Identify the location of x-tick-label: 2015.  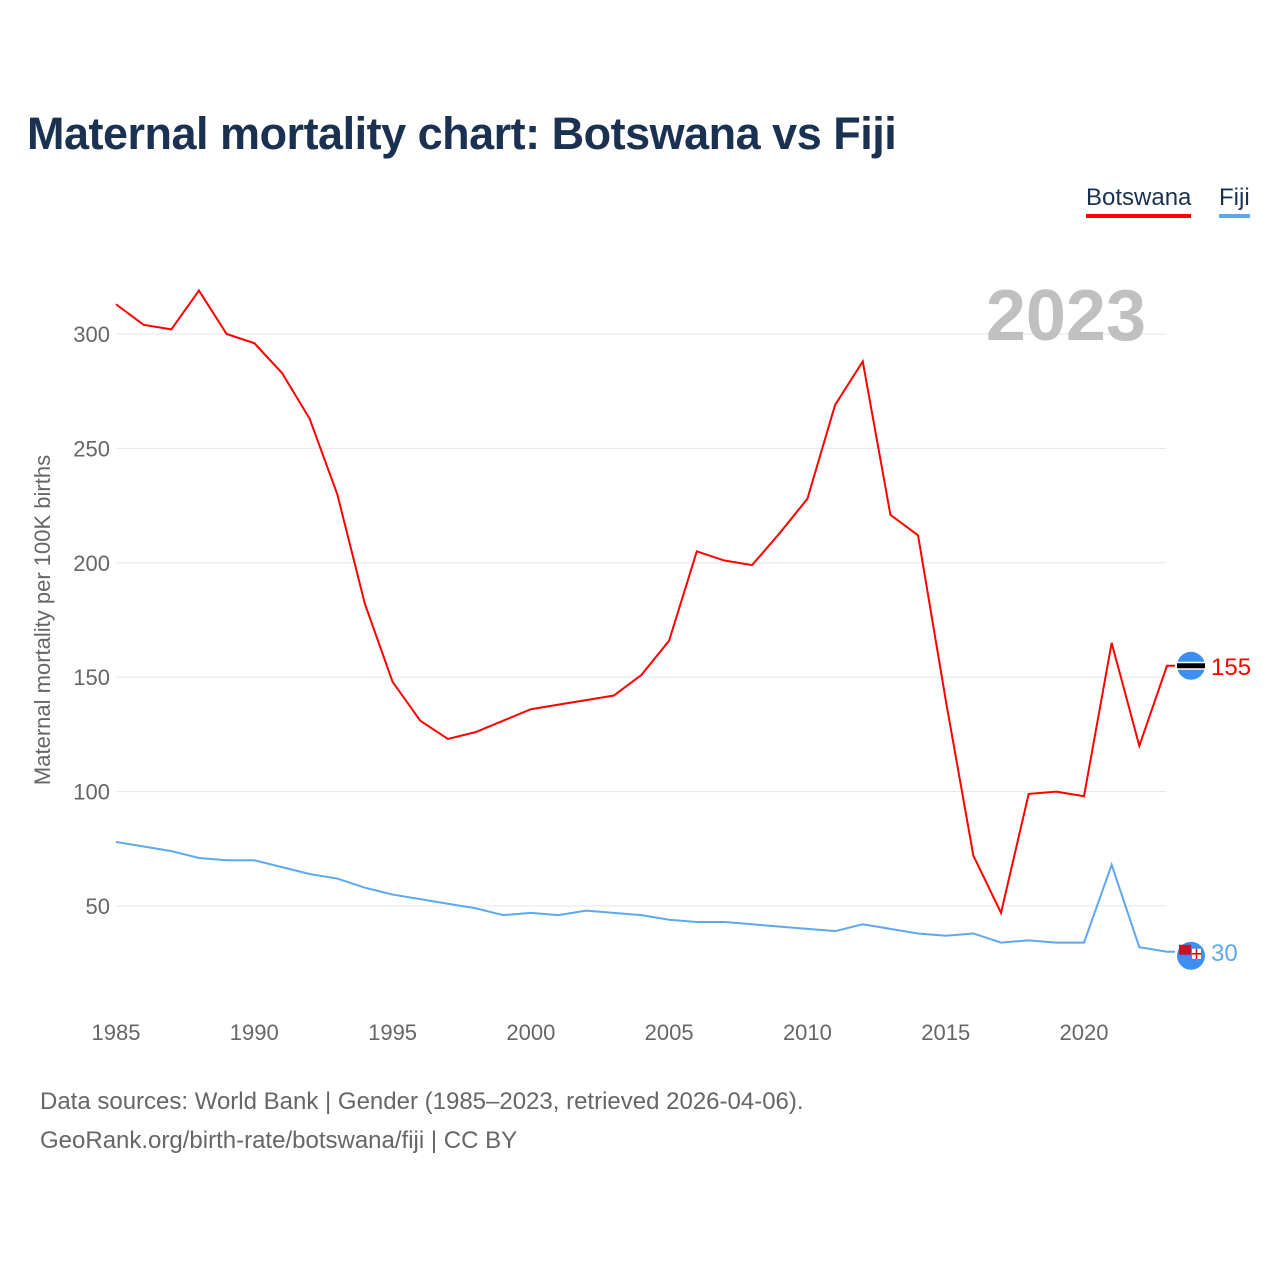
(945, 1032).